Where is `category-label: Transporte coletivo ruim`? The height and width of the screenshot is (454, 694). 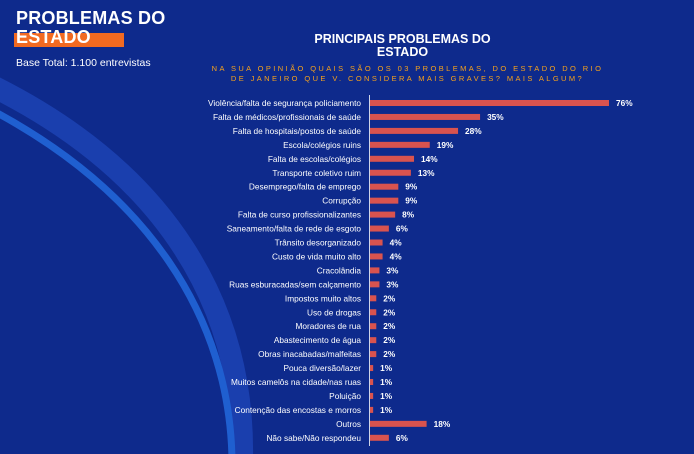 category-label: Transporte coletivo ruim is located at coordinates (316, 173).